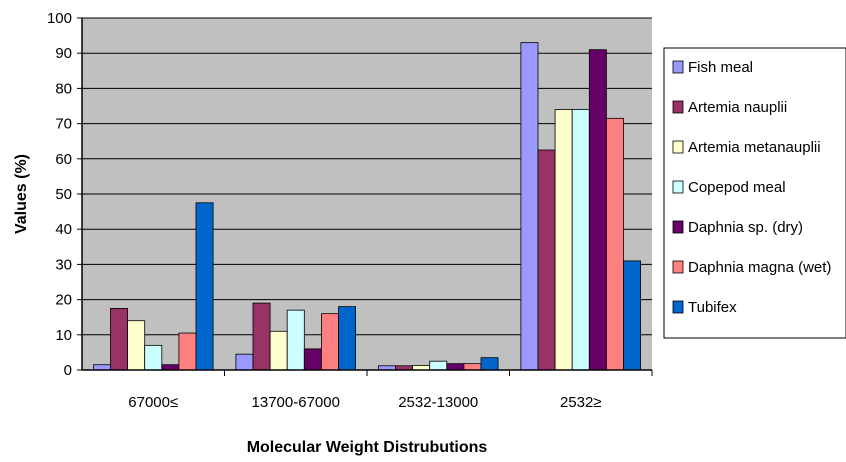  What do you see at coordinates (581, 402) in the screenshot?
I see `x-tick-label: 2532≥` at bounding box center [581, 402].